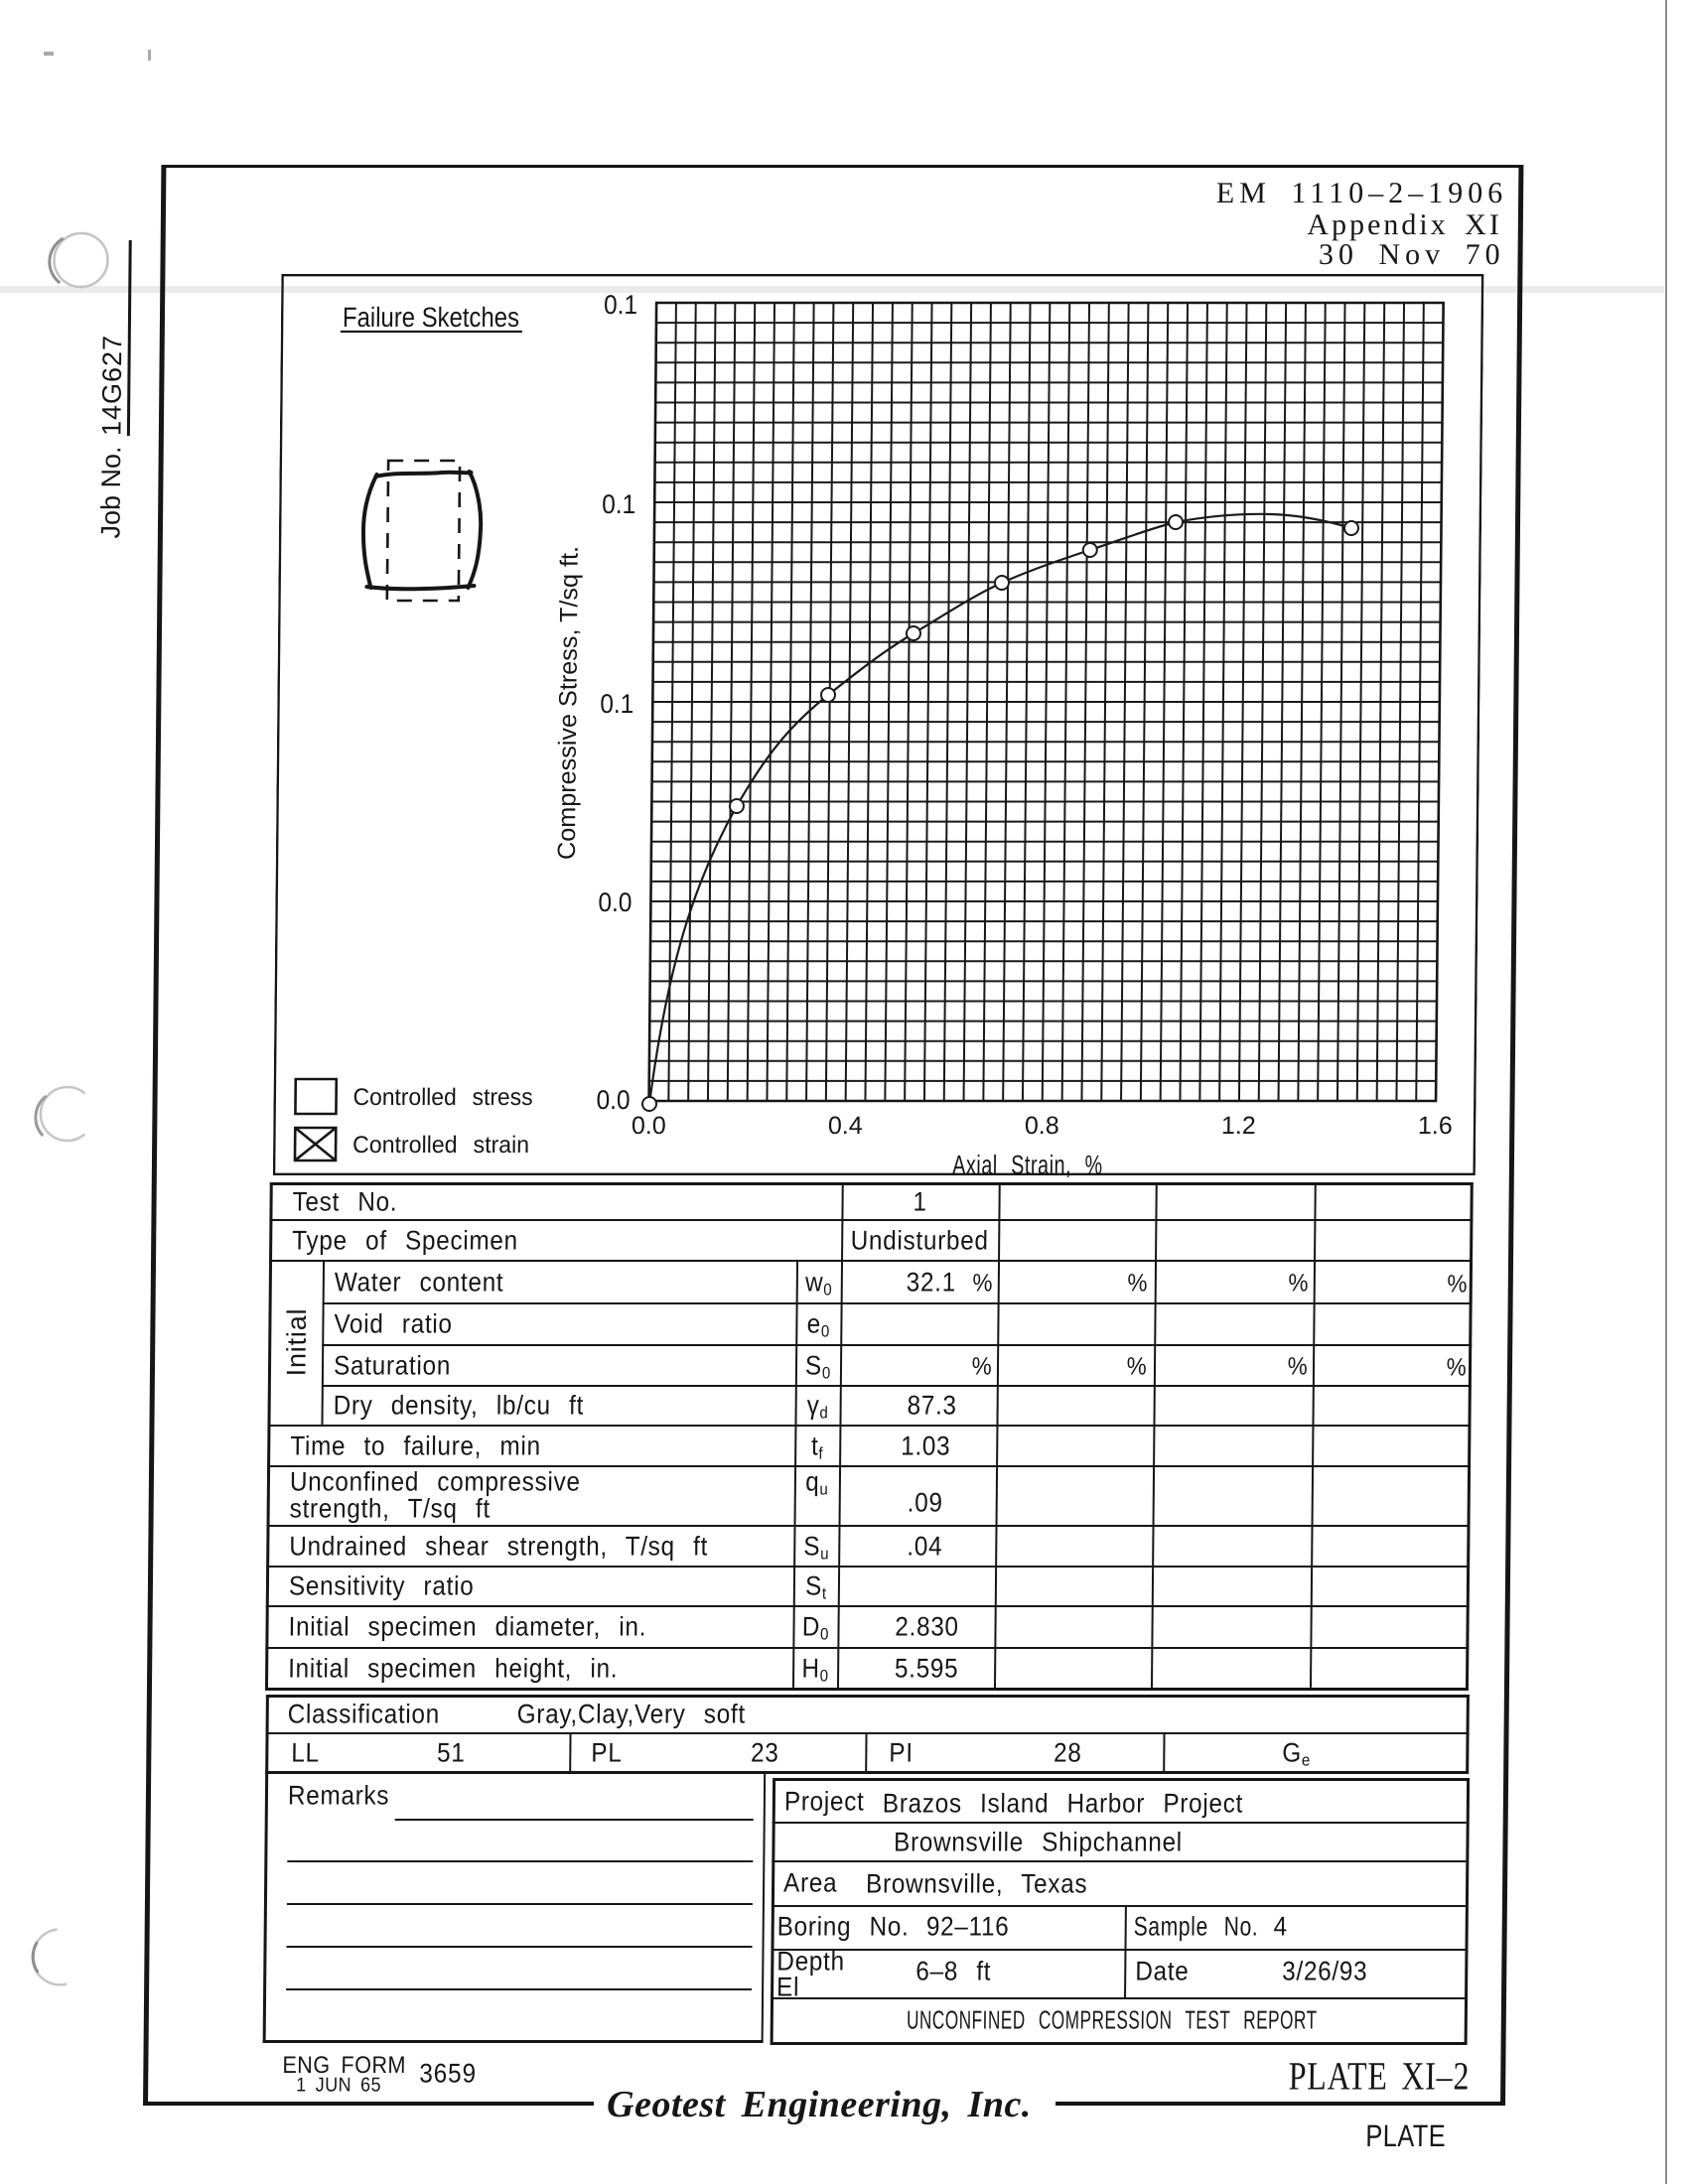  I want to click on svg-text: Failure Sketches, so click(431, 317).